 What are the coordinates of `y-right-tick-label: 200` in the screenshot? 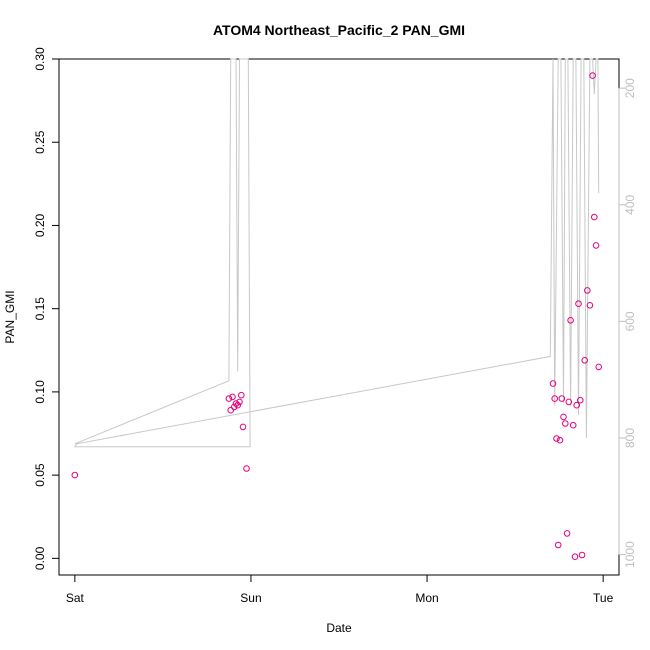 It's located at (630, 88).